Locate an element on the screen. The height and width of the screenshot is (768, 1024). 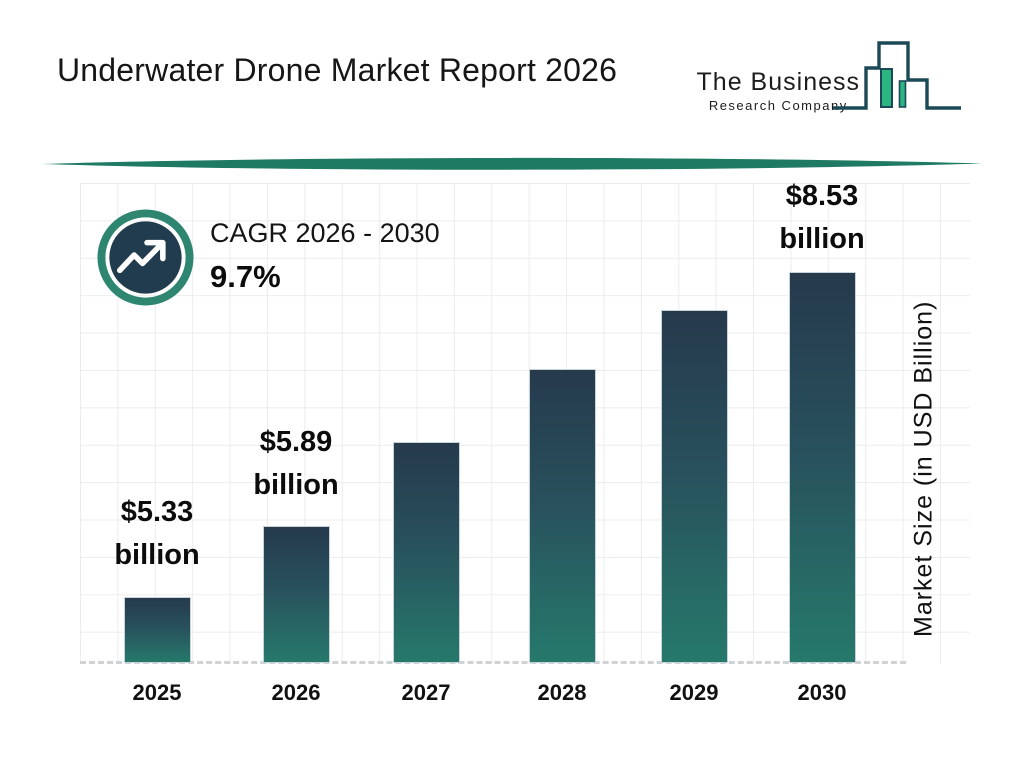
x-axis-baseline is located at coordinates (493, 662).